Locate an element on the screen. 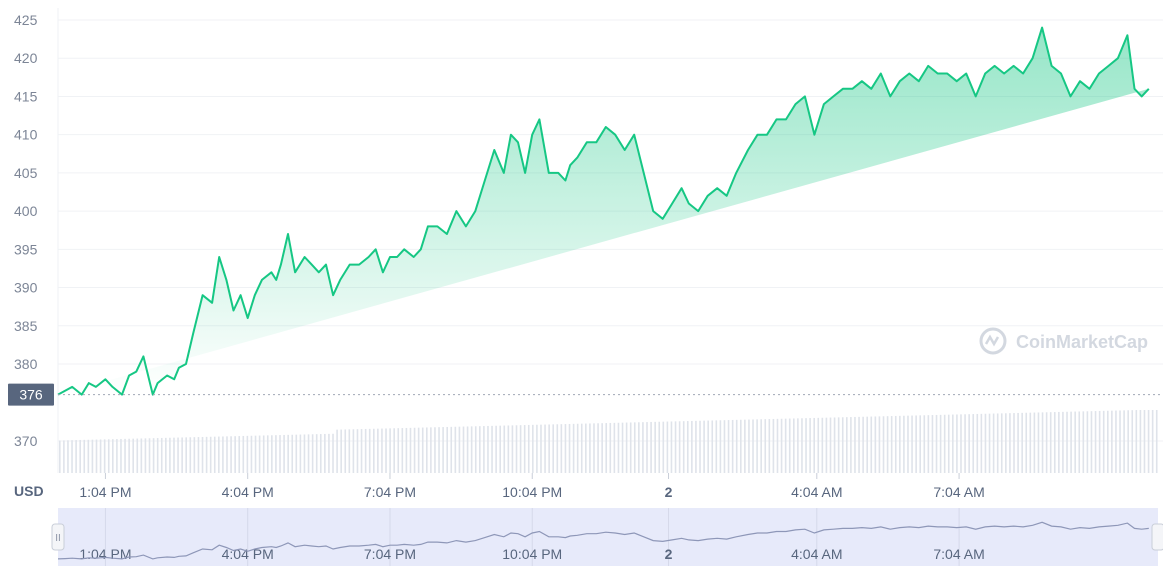  current-price-badge-text: 376 is located at coordinates (31, 395).